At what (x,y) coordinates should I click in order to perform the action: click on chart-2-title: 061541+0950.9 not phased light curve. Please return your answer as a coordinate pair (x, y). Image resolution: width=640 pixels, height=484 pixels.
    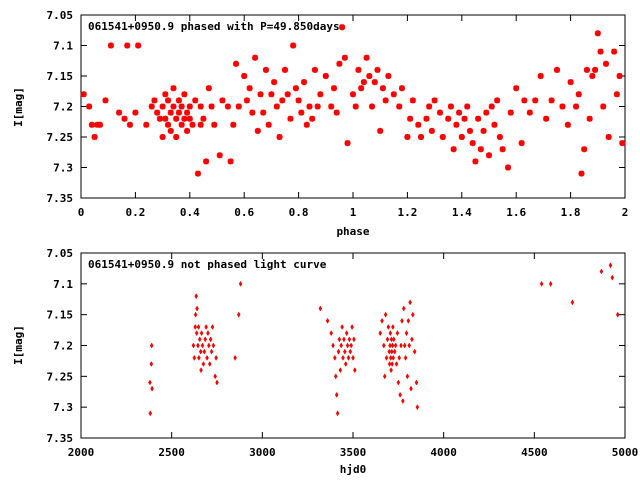
    Looking at the image, I should click on (207, 264).